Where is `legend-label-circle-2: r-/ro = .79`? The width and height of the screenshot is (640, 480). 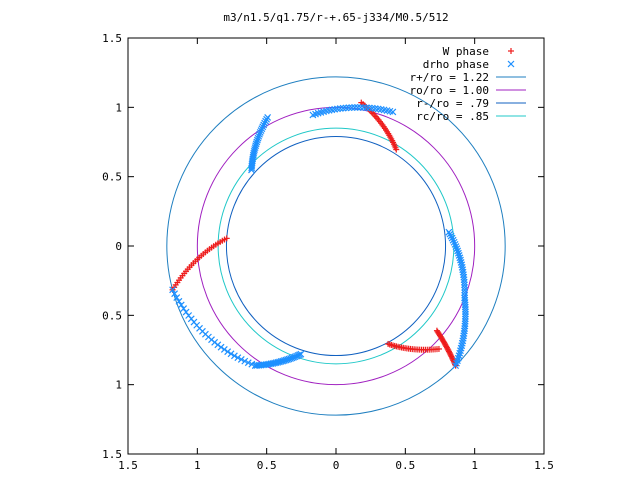
legend-label-circle-2: r-/ro = .79 is located at coordinates (452, 103).